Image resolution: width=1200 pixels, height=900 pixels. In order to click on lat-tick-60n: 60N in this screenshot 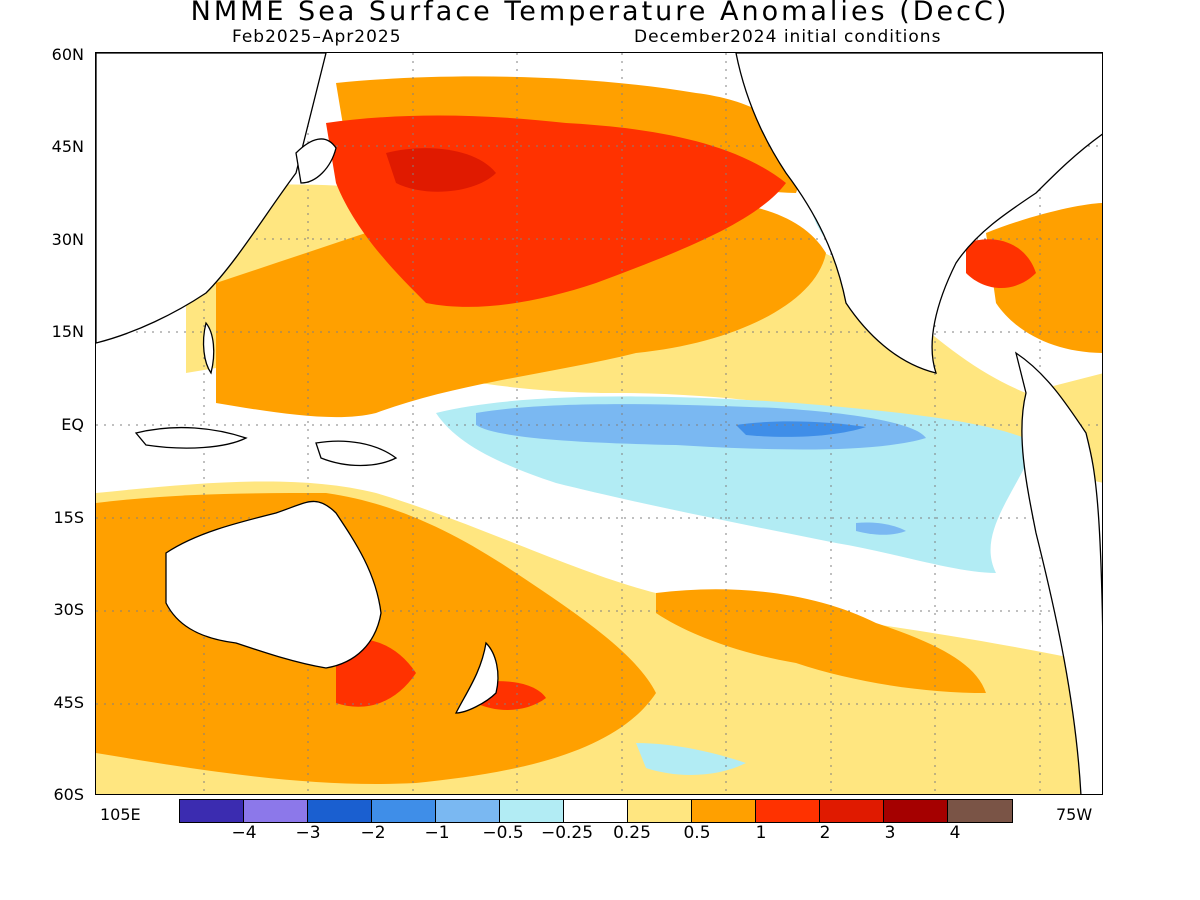, I will do `click(67, 54)`.